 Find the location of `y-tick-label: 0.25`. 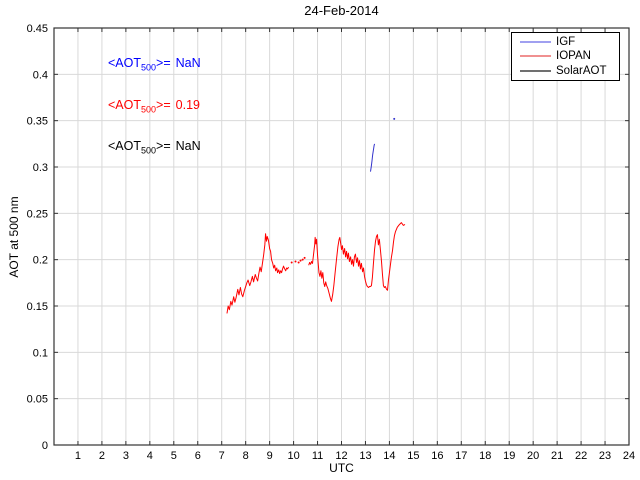

y-tick-label: 0.25 is located at coordinates (37, 214).